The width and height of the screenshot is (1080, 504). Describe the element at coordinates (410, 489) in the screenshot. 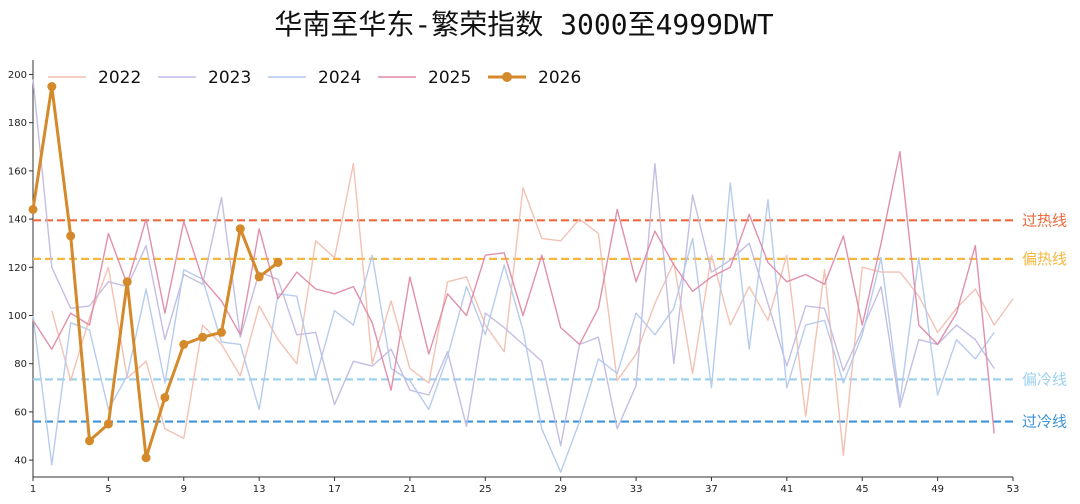

I see `x-tick-label: 21` at that location.